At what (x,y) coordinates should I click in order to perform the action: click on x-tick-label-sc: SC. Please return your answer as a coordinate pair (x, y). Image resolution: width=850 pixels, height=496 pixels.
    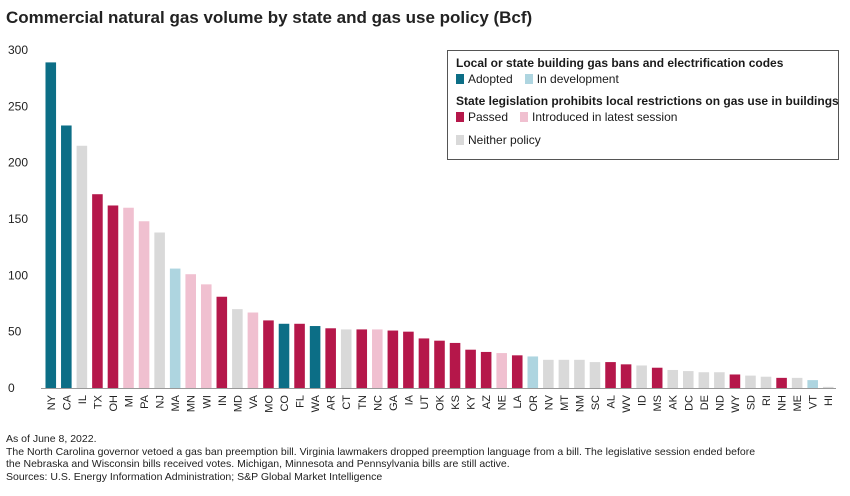
    Looking at the image, I should click on (596, 402).